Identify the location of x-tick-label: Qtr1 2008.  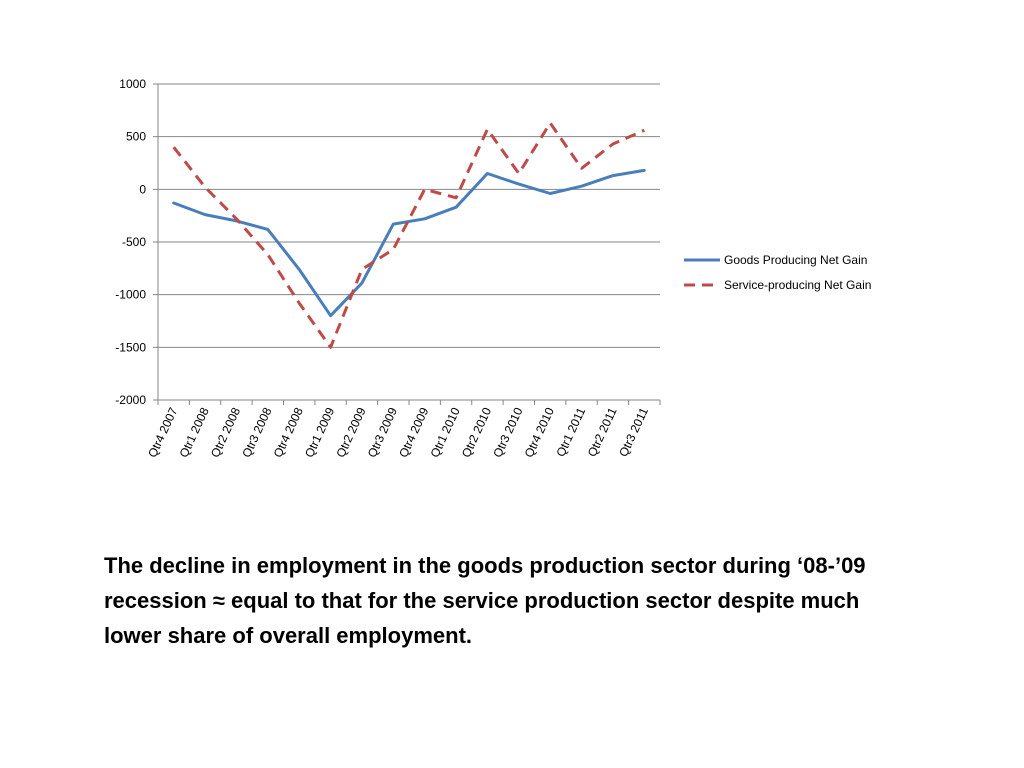
(194, 432).